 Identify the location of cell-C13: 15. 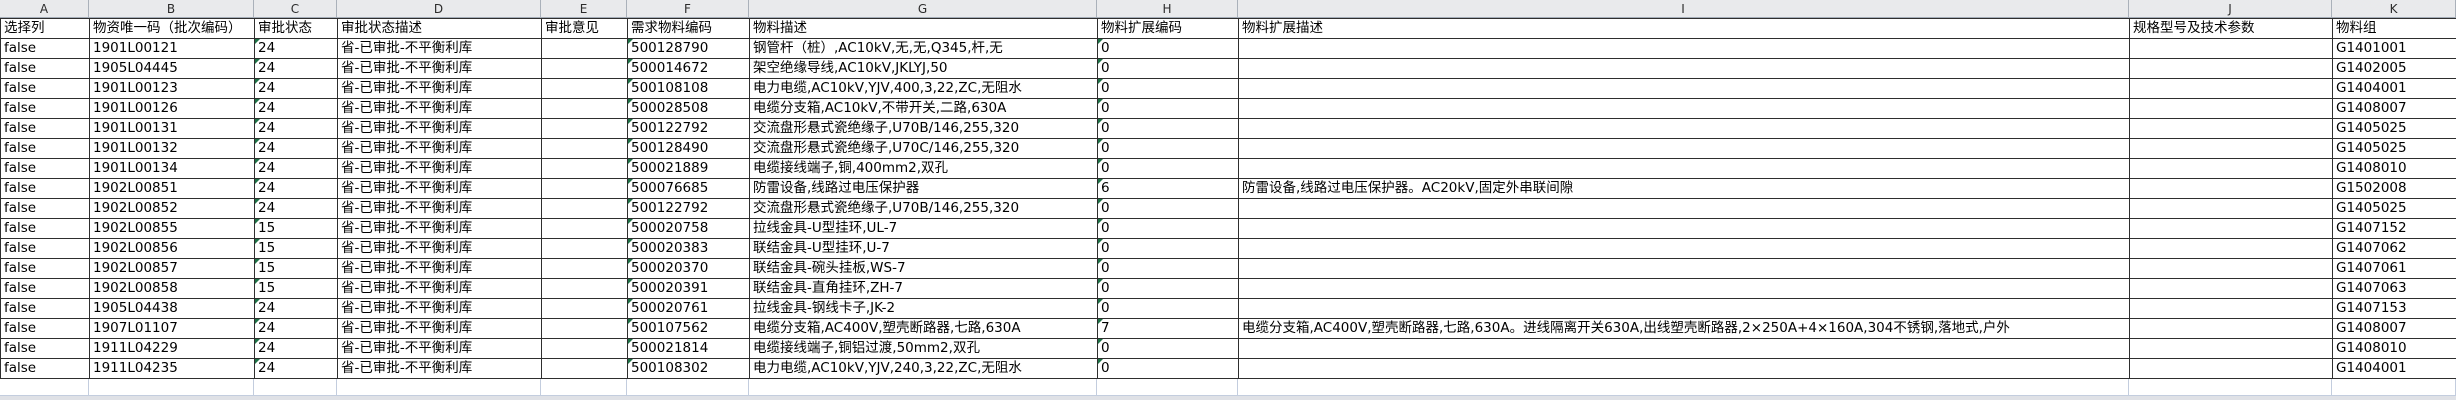
(296, 269).